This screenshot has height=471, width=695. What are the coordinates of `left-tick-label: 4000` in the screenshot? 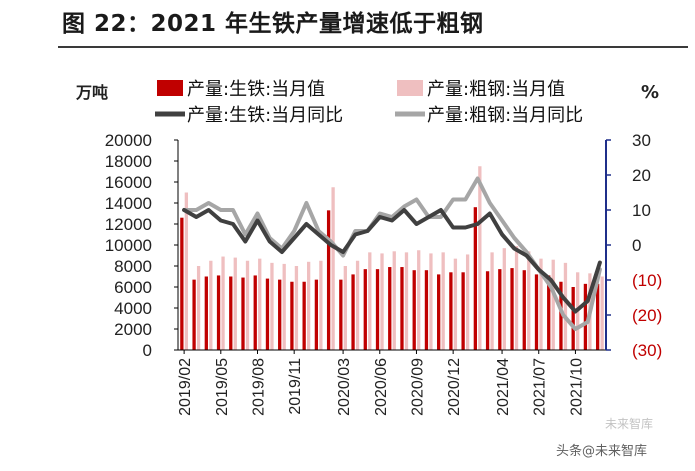 It's located at (133, 308).